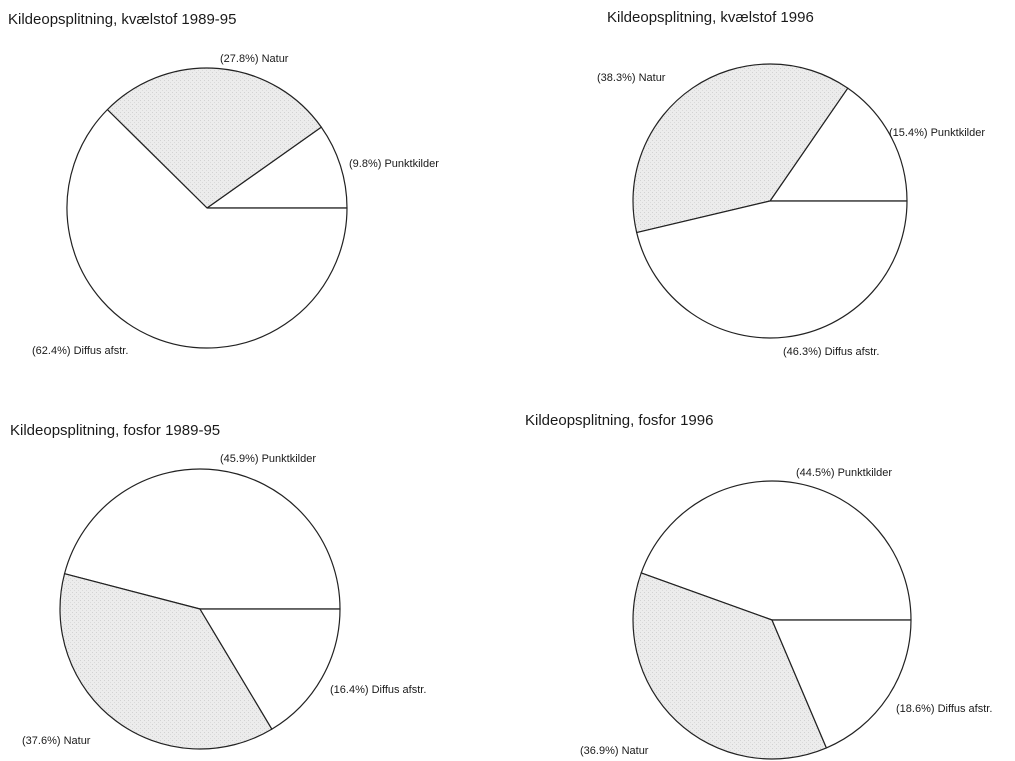 This screenshot has height=761, width=1015. What do you see at coordinates (394, 164) in the screenshot?
I see `slice-label-punktkilder: (9.8%) Punktkilder` at bounding box center [394, 164].